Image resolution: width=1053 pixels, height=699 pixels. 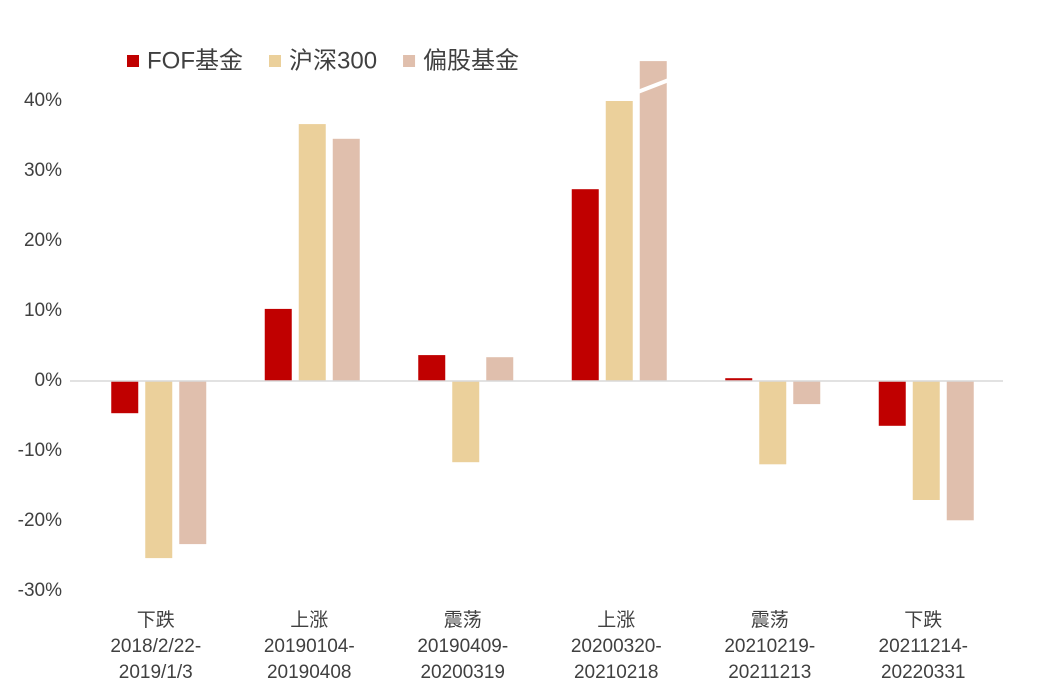 What do you see at coordinates (769, 672) in the screenshot?
I see `x-tick-label: 20211213` at bounding box center [769, 672].